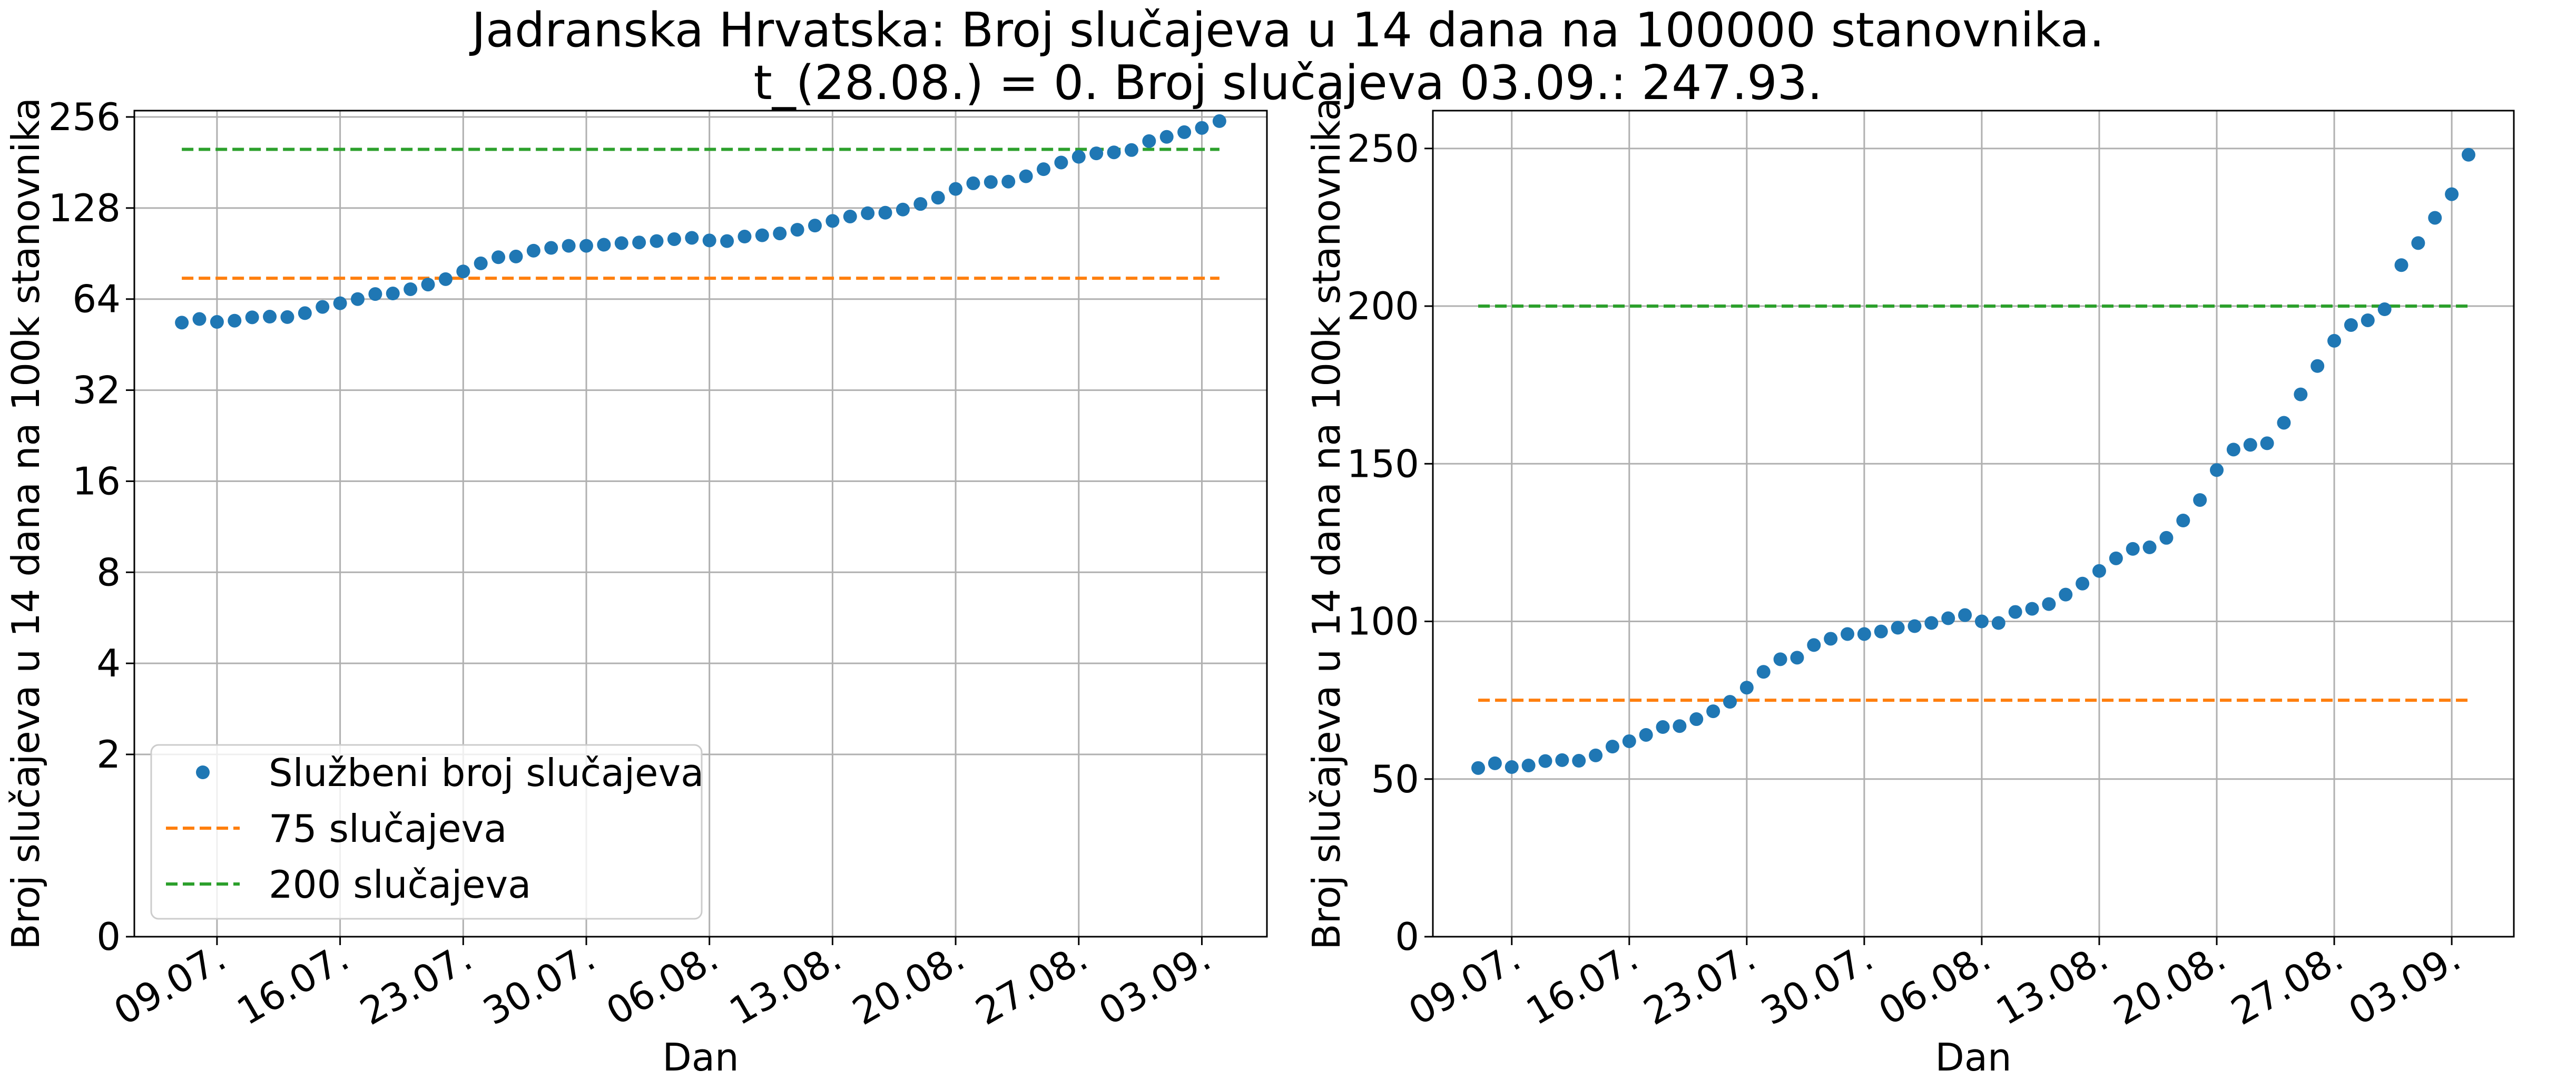 The width and height of the screenshot is (2576, 1090). Describe the element at coordinates (84, 117) in the screenshot. I see `y-tick-label: 256` at that location.